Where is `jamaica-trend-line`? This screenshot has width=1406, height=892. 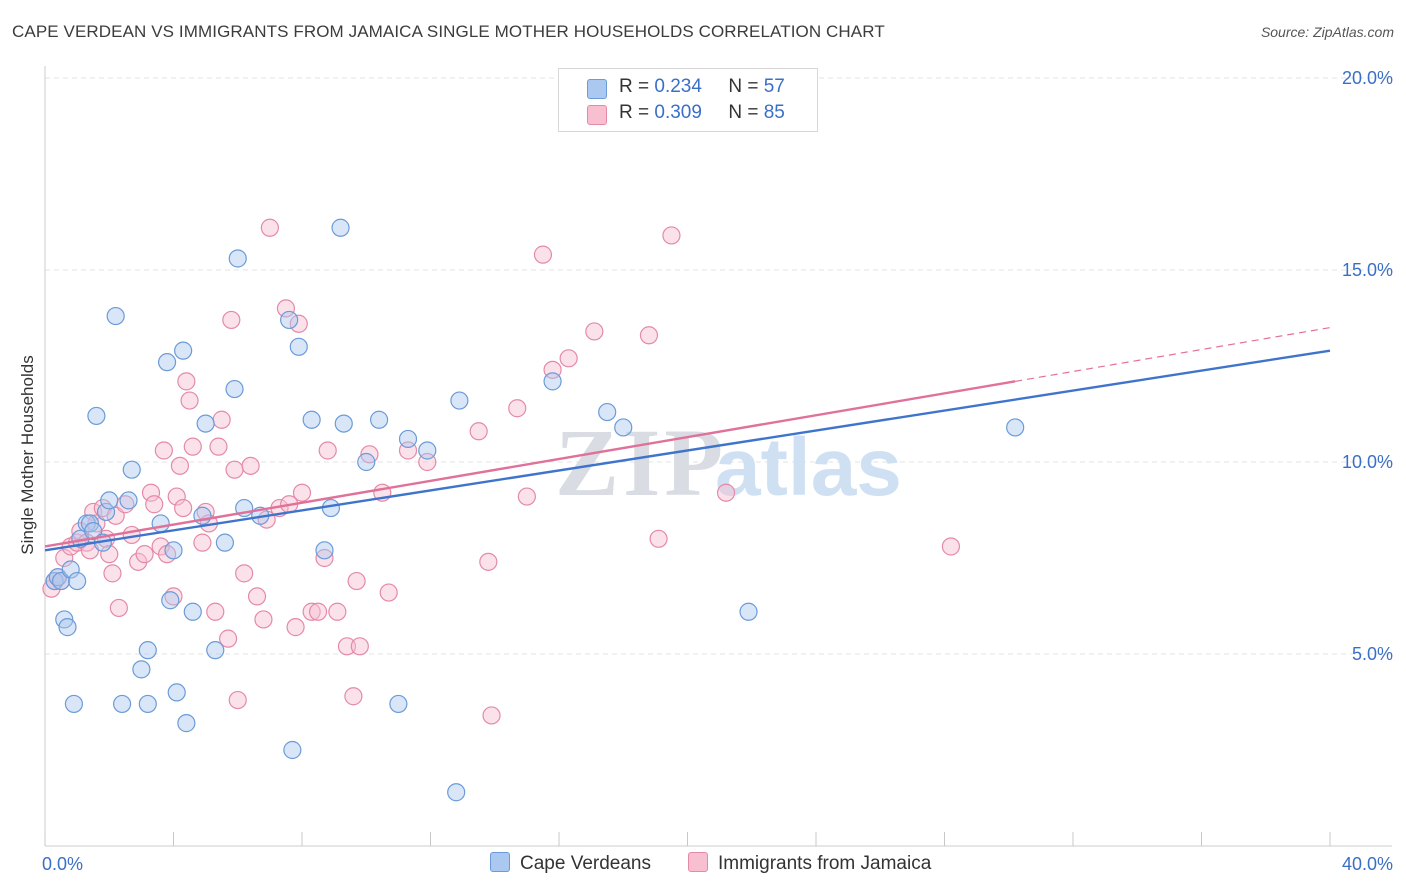
jamaica-trend-line is located at coordinates (530, 464).